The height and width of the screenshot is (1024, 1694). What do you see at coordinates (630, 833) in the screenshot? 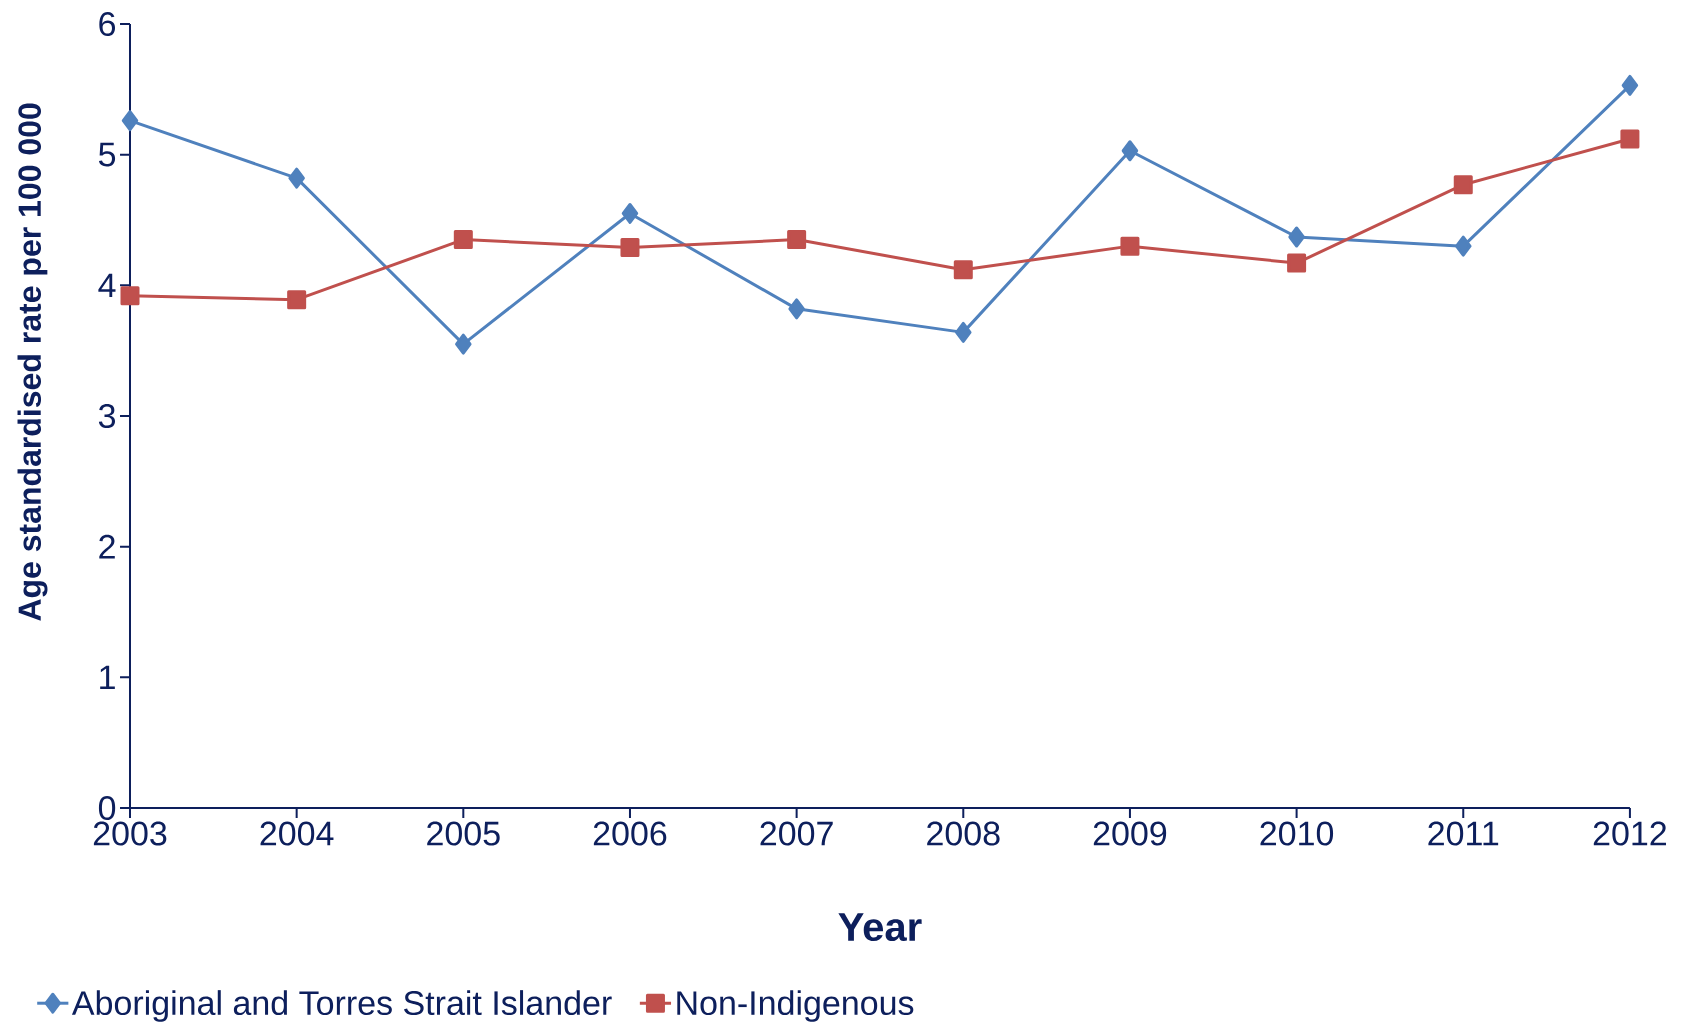
I see `x-tick-label: 2006` at bounding box center [630, 833].